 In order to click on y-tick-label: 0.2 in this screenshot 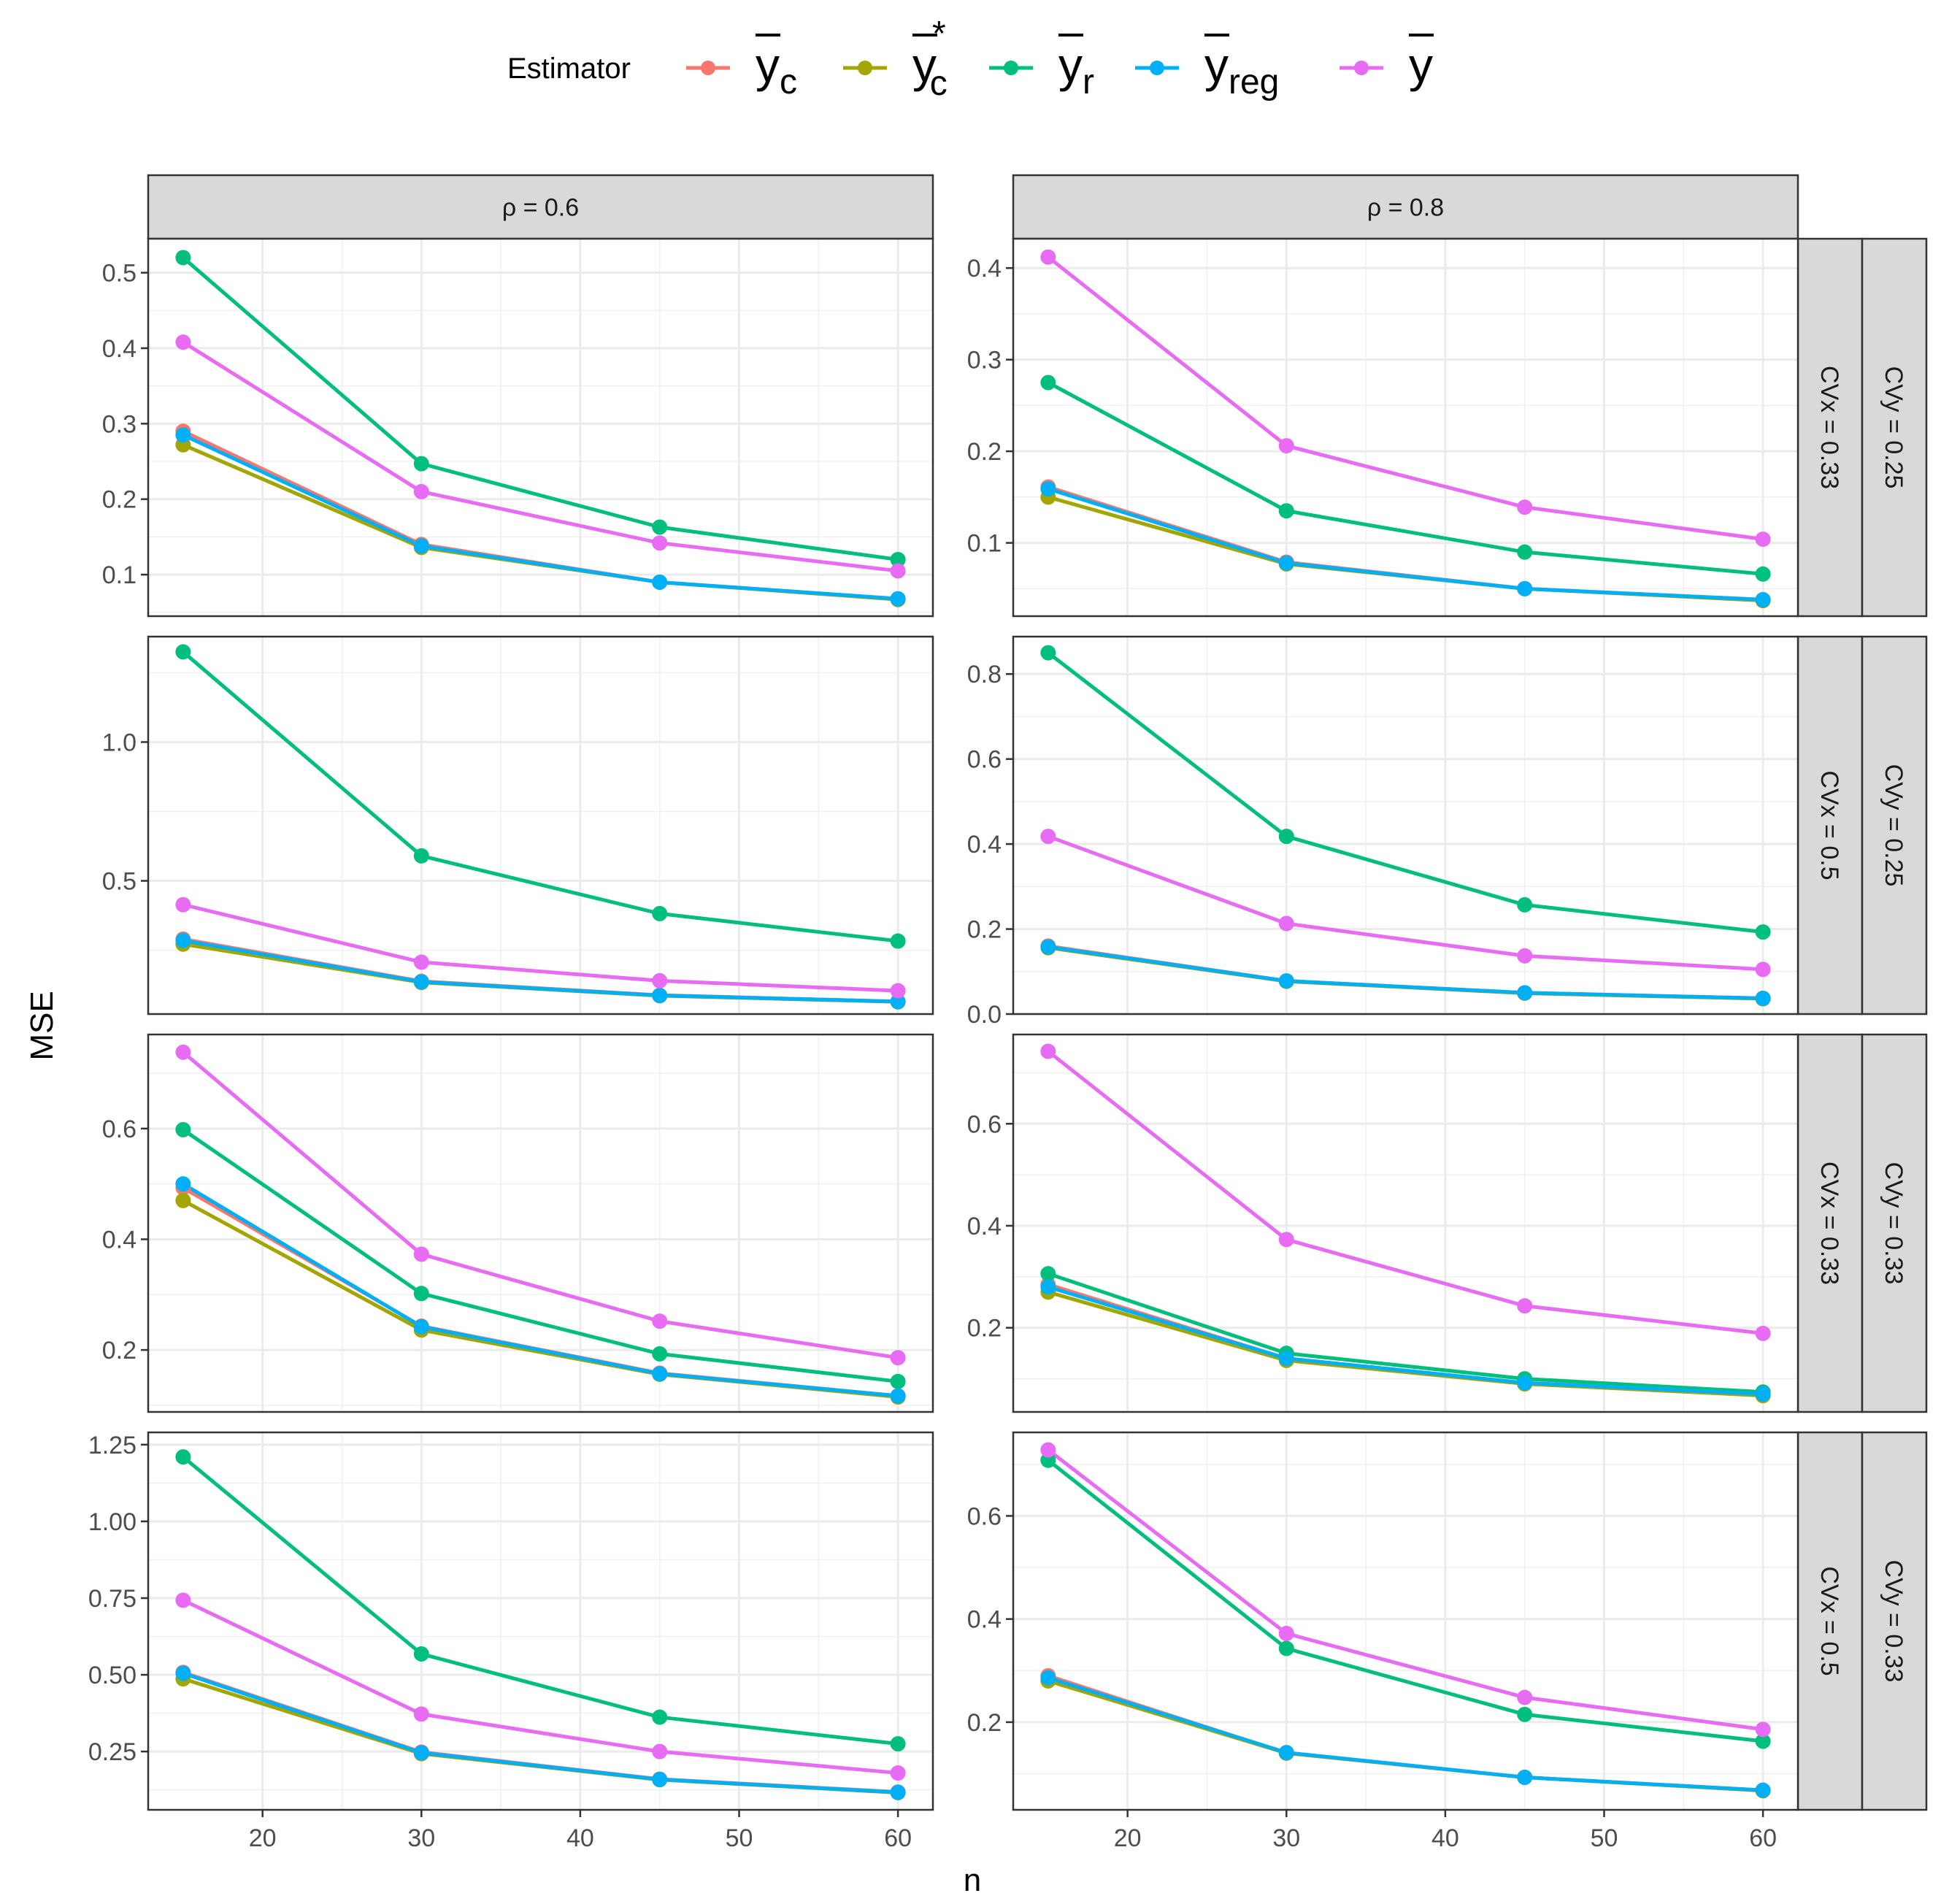, I will do `click(984, 452)`.